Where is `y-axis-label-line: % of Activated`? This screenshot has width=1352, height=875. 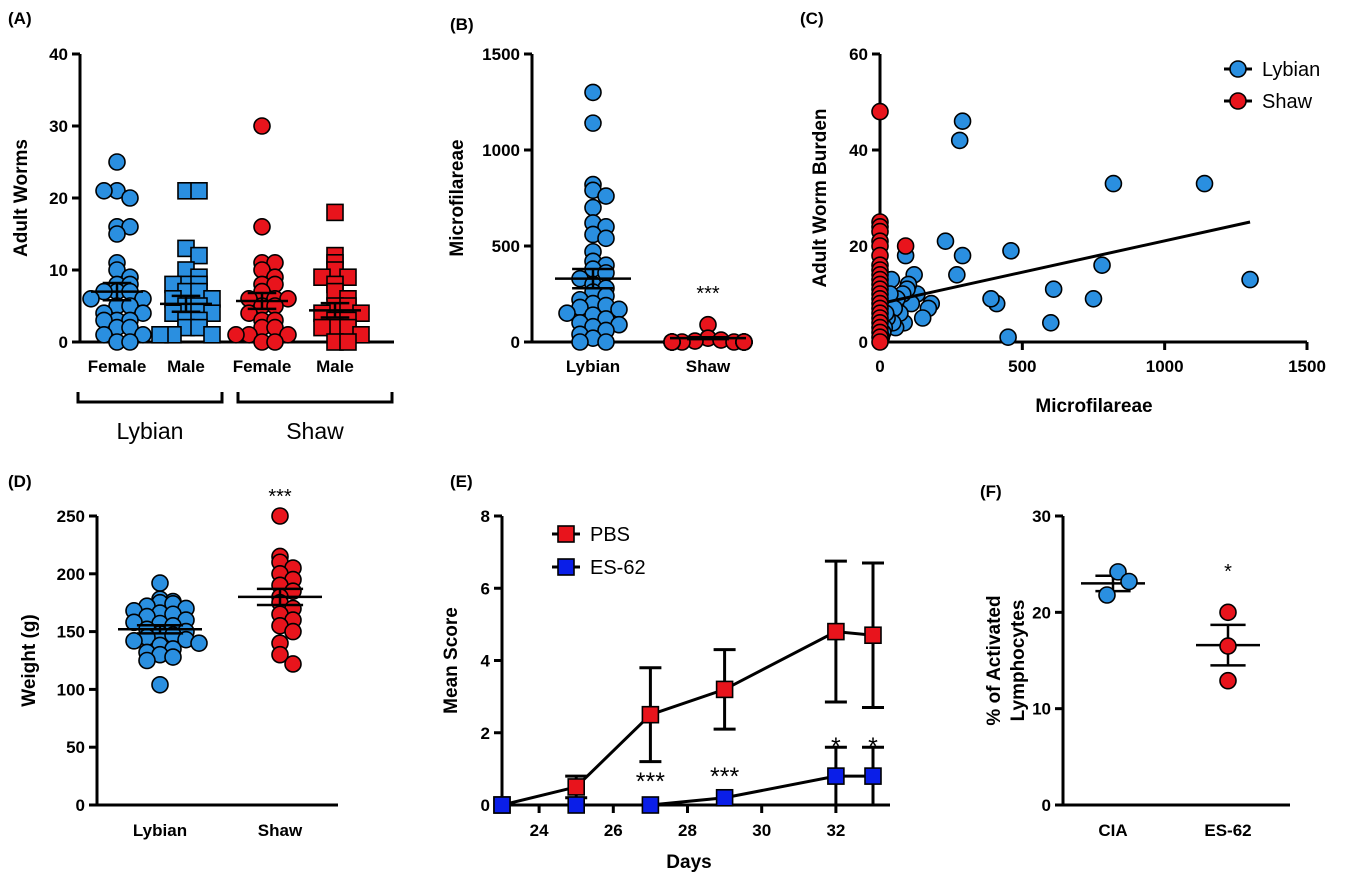 y-axis-label-line: % of Activated is located at coordinates (994, 660).